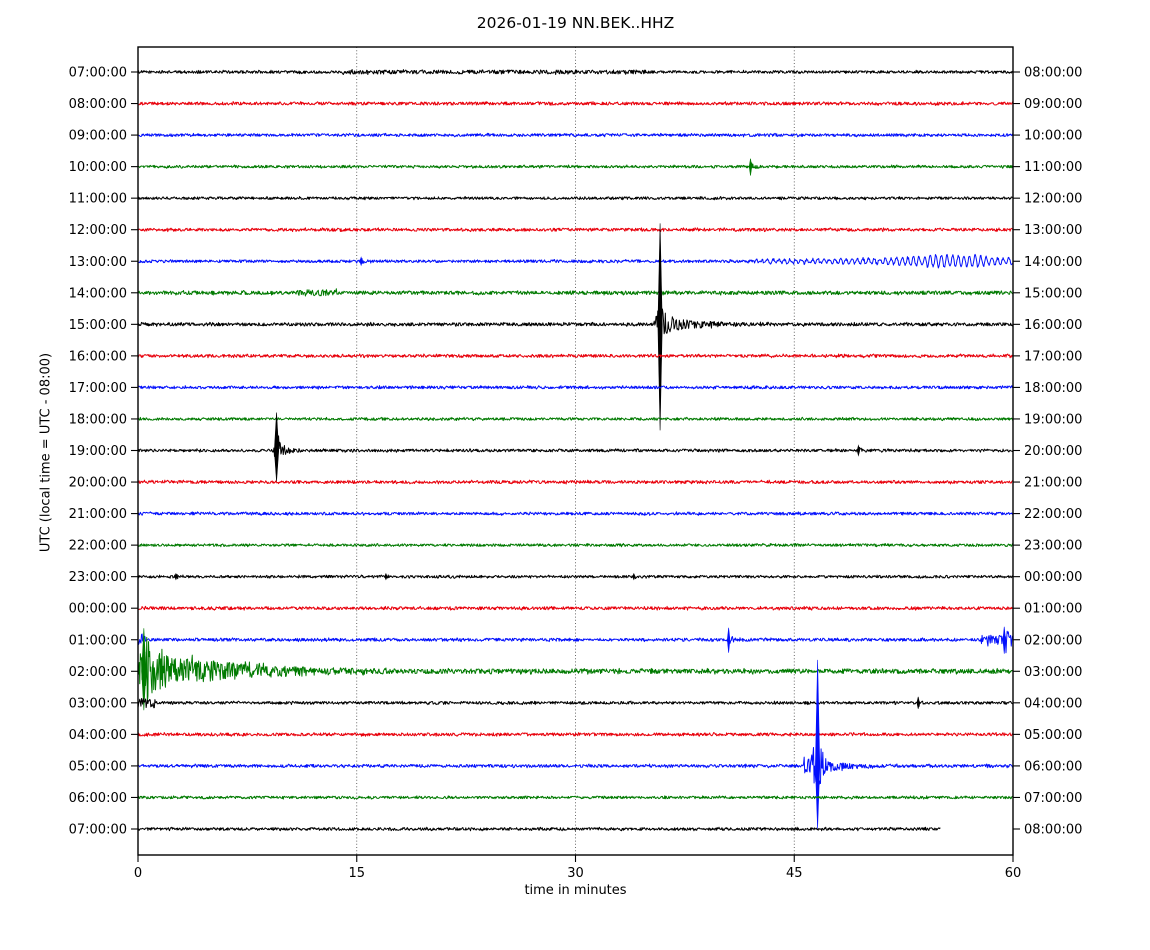 The image size is (1150, 950). I want to click on left-time-label: 04:00:00, so click(98, 735).